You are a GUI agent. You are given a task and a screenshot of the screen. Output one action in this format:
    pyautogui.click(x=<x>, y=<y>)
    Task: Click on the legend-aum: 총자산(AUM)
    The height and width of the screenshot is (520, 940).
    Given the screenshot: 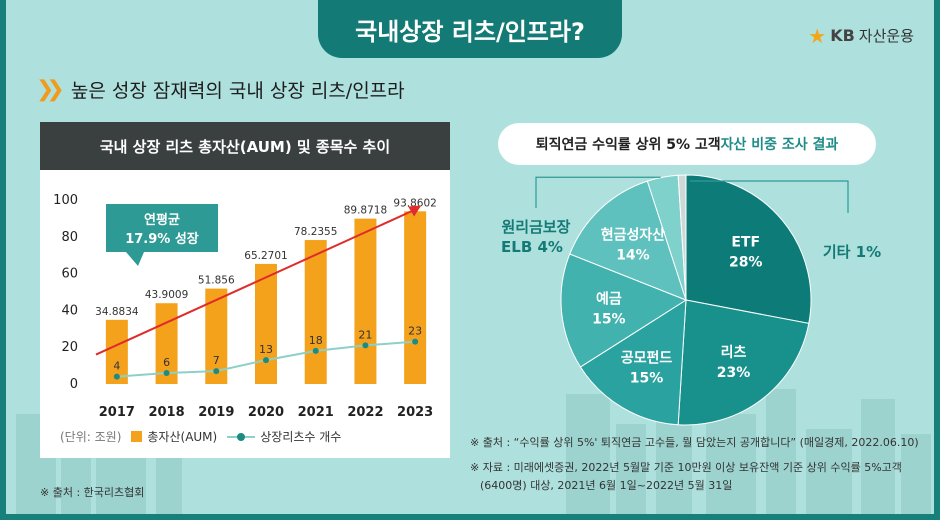 What is the action you would take?
    pyautogui.click(x=174, y=436)
    